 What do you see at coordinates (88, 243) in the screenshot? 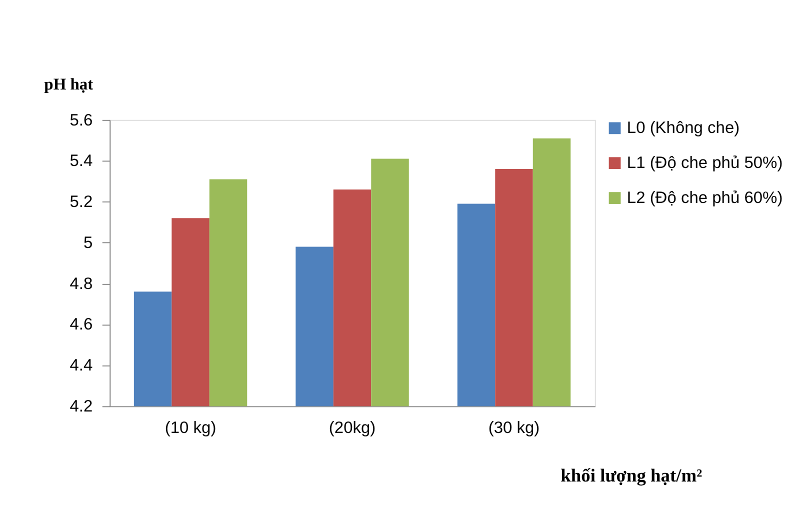
I see `y-tick-label: 5` at bounding box center [88, 243].